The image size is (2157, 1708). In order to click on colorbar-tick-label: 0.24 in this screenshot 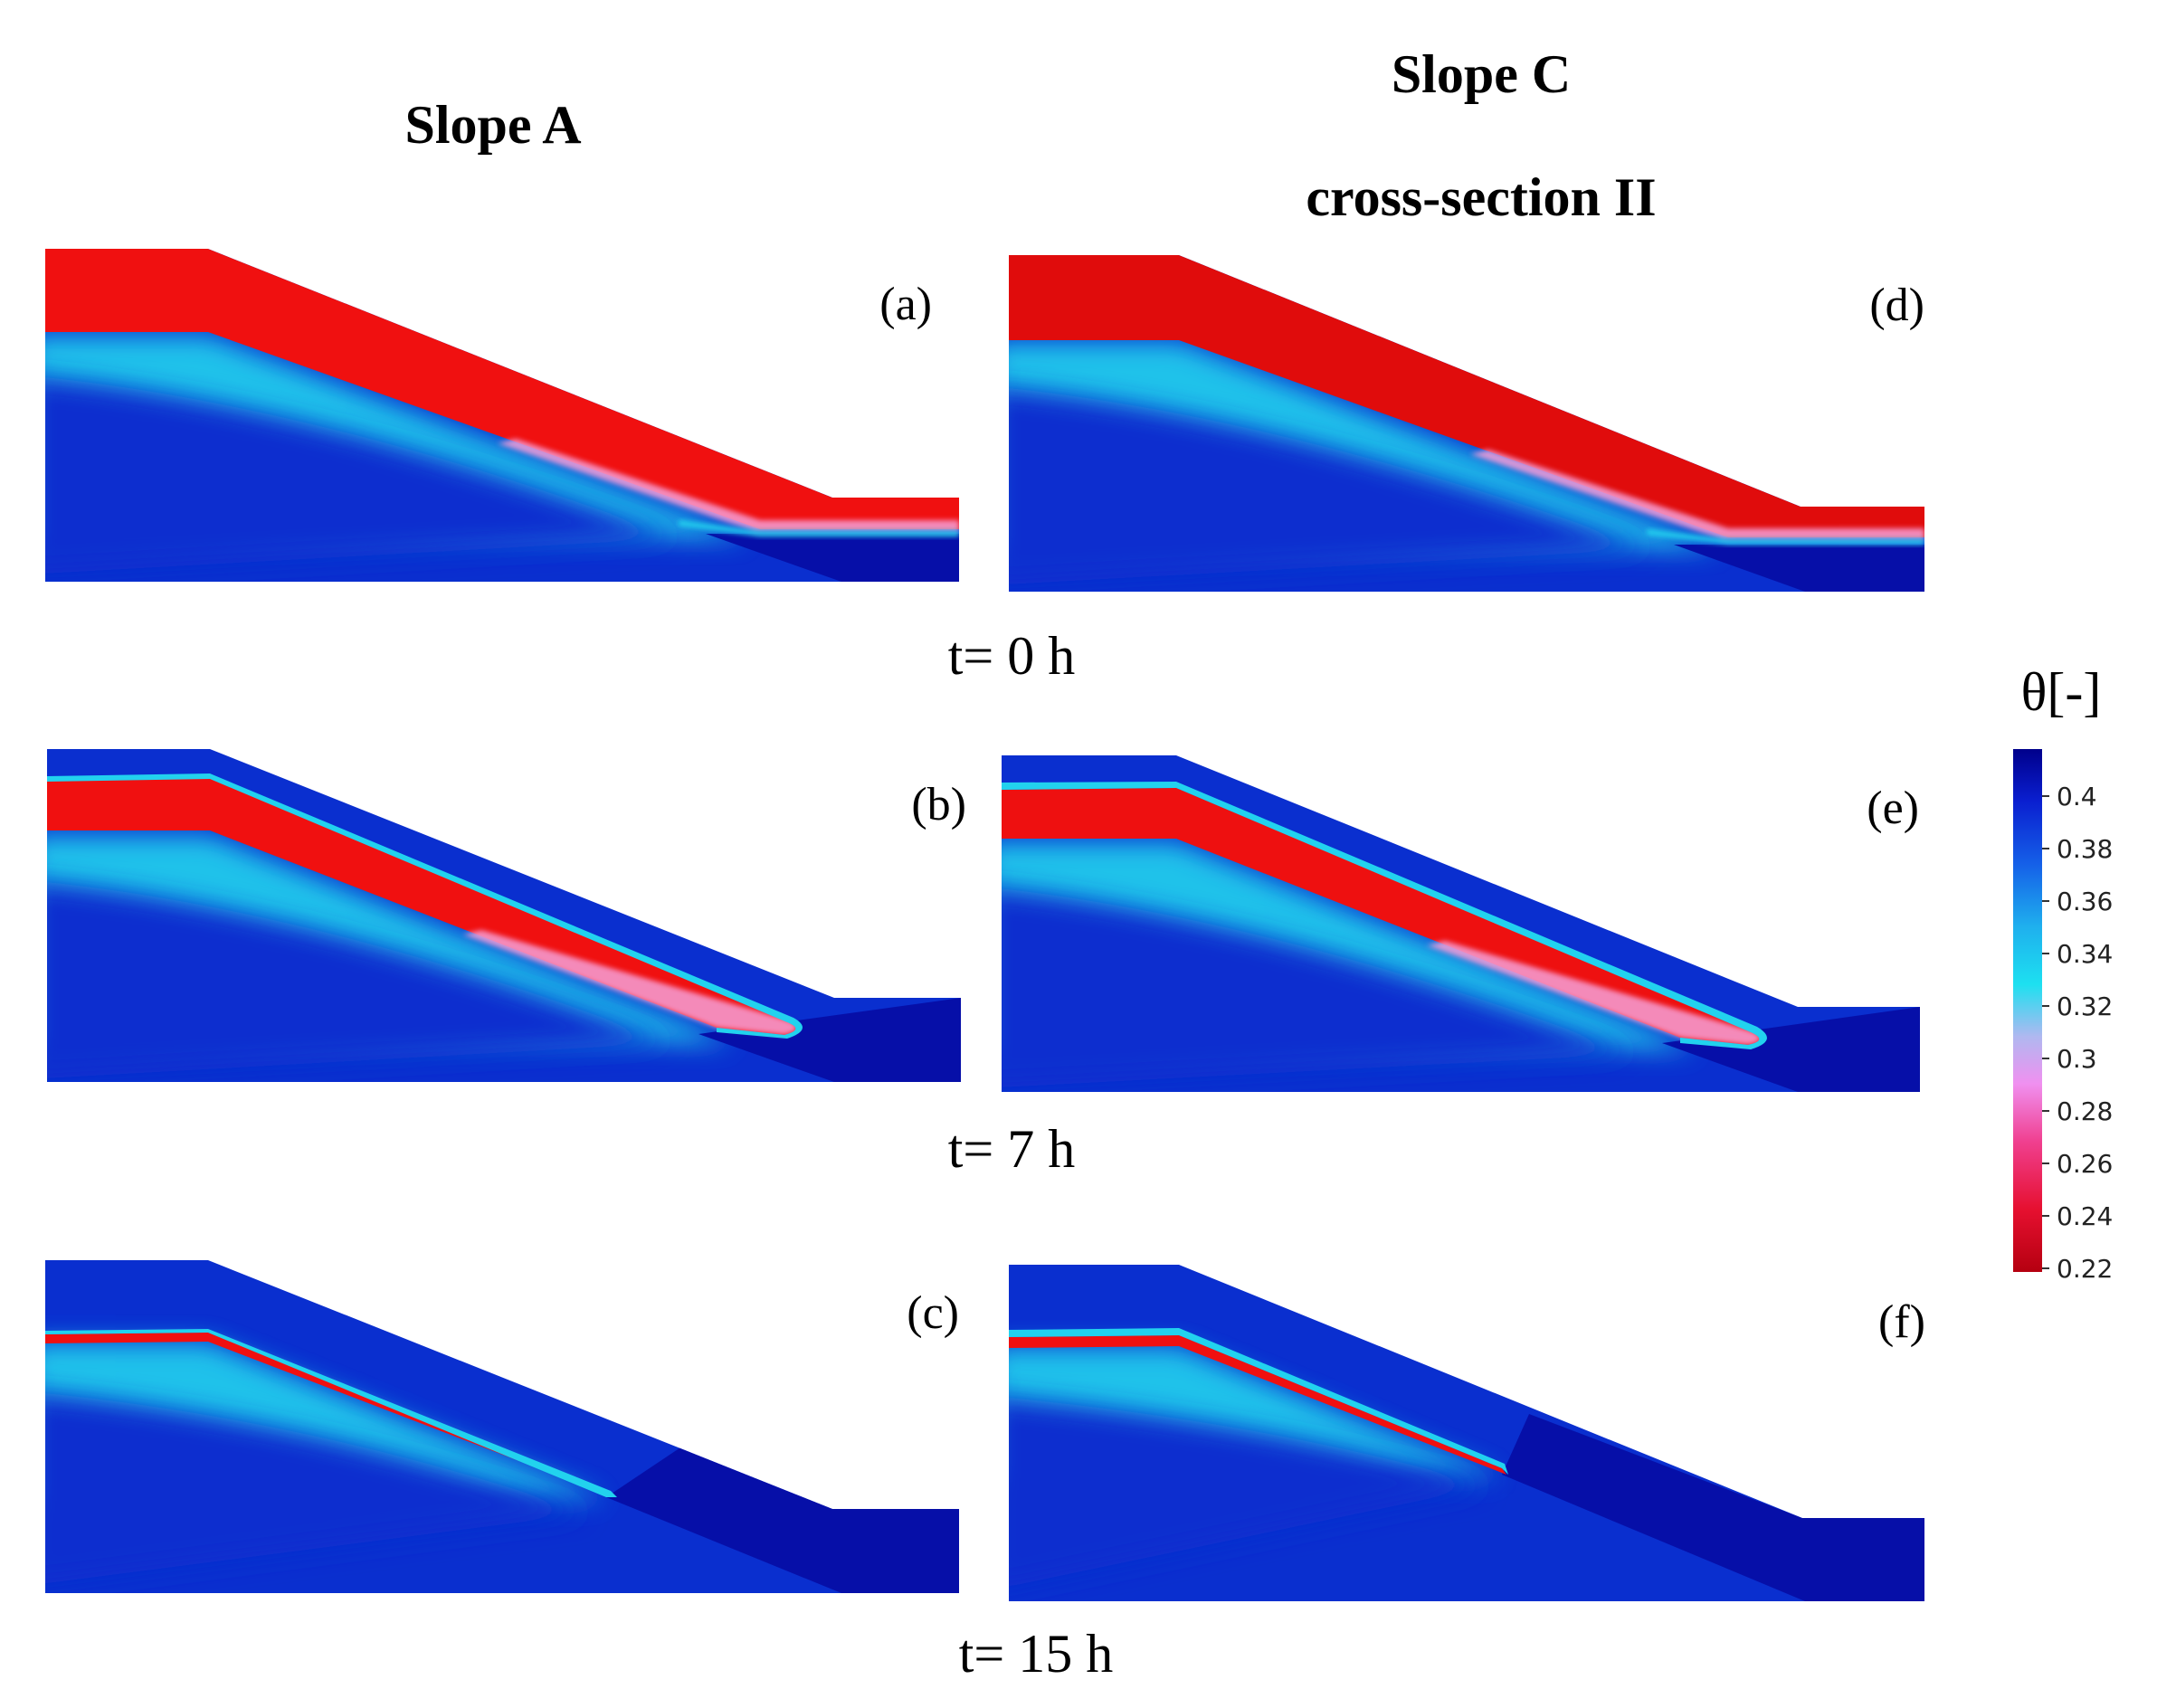, I will do `click(2085, 1216)`.